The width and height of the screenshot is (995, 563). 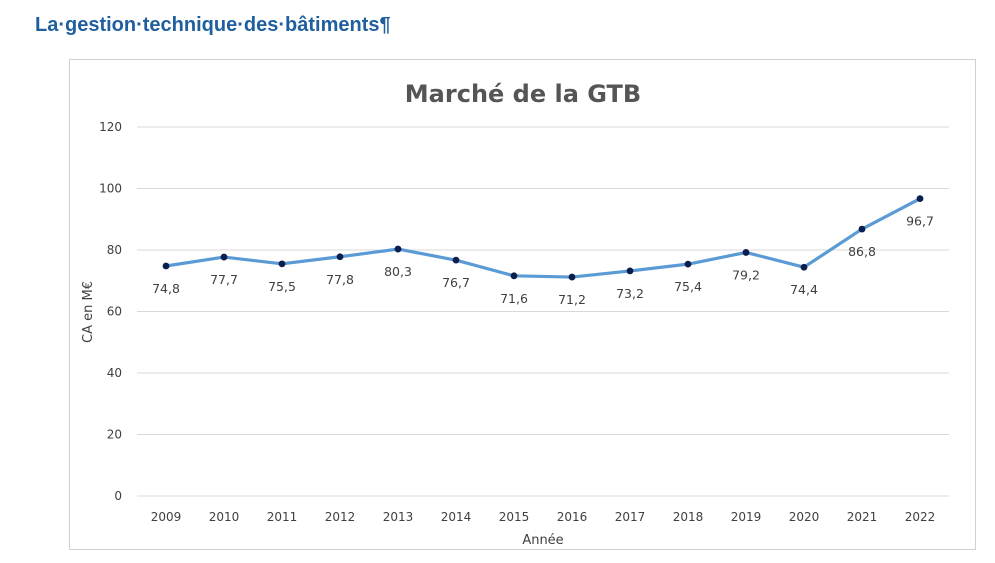 What do you see at coordinates (224, 517) in the screenshot?
I see `x-tick-label: 2010` at bounding box center [224, 517].